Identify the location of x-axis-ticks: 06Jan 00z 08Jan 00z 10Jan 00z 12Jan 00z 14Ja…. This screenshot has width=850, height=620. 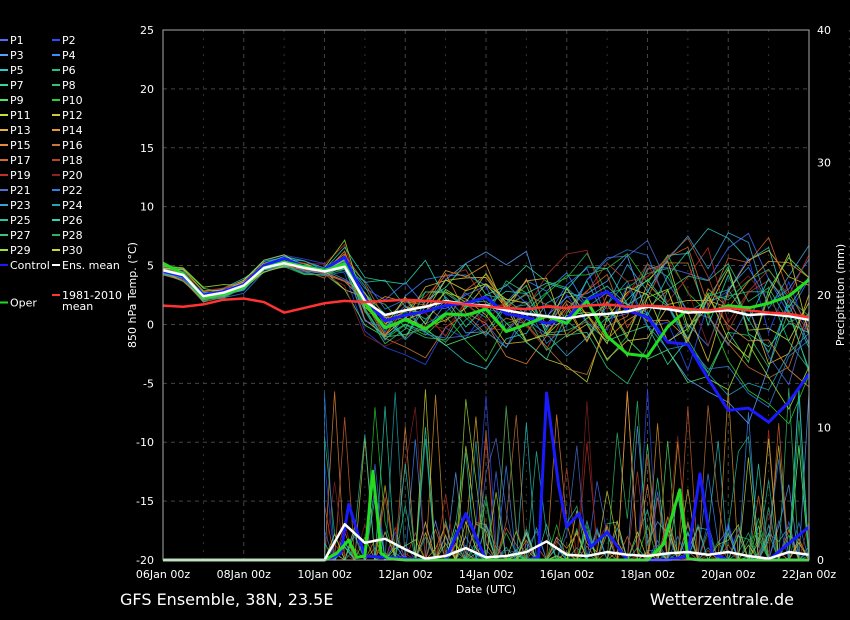
(486, 574).